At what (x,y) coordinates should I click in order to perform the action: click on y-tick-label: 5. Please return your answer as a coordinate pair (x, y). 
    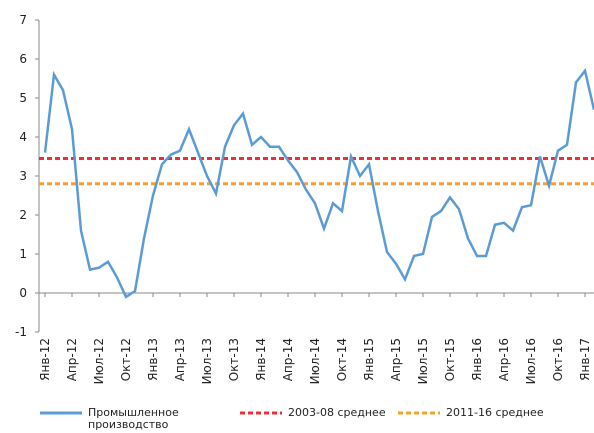
    Looking at the image, I should click on (23, 98).